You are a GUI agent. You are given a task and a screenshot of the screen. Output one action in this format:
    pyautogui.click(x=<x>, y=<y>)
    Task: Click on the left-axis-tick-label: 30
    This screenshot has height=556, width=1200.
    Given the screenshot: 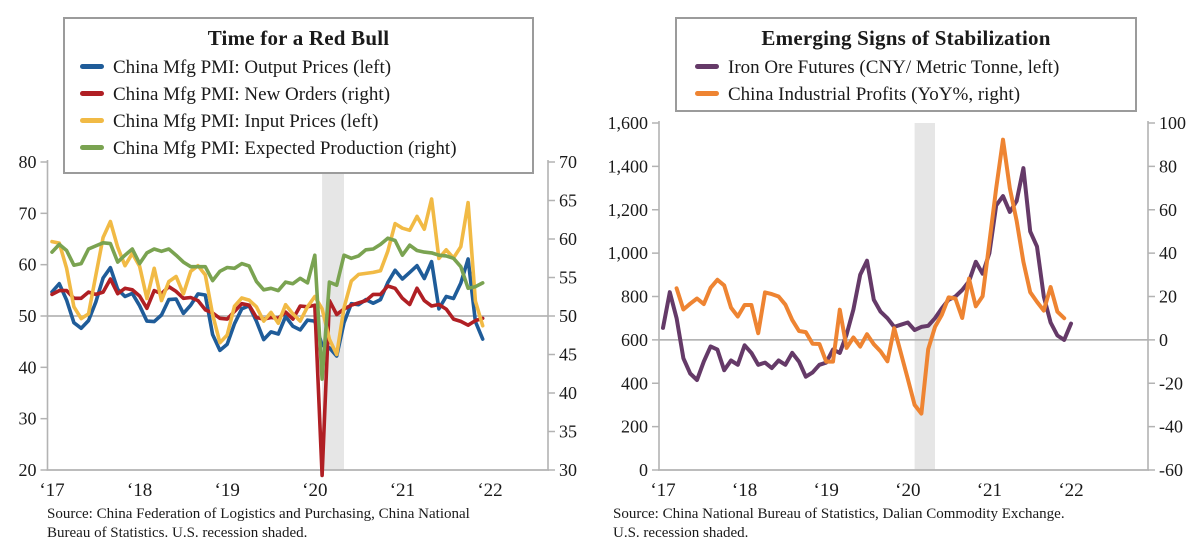 What is the action you would take?
    pyautogui.click(x=28, y=419)
    